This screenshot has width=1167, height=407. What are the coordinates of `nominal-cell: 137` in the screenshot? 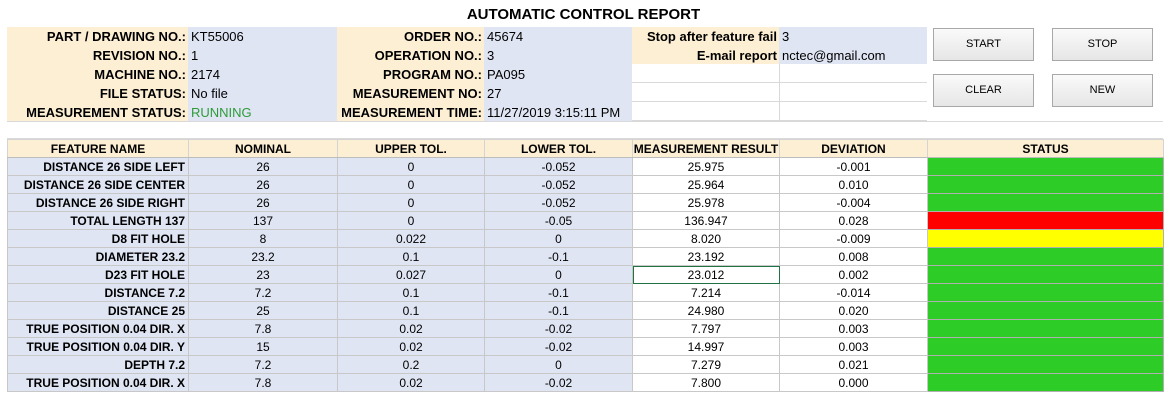 It's located at (263, 220).